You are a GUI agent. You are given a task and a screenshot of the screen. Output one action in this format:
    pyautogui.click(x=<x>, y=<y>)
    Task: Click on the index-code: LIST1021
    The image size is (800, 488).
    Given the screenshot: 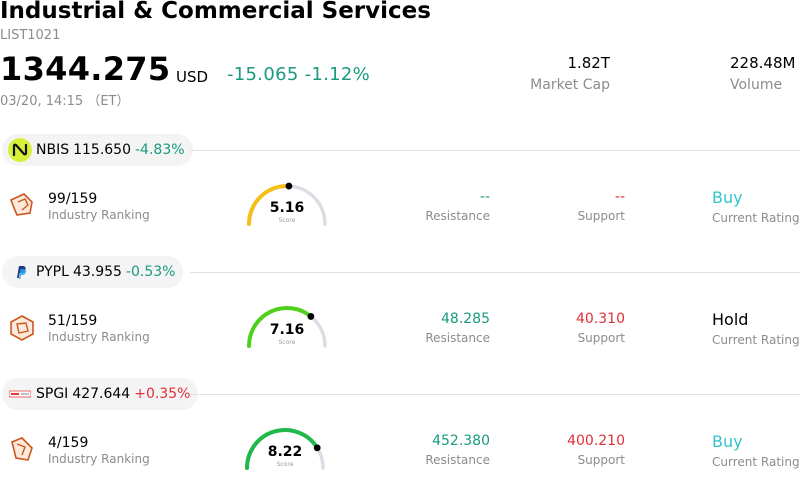 What is the action you would take?
    pyautogui.click(x=30, y=35)
    